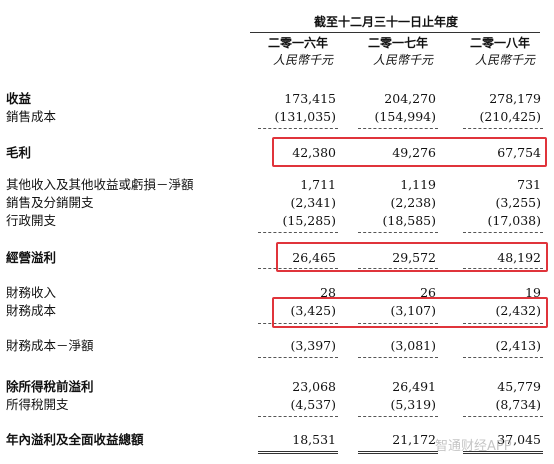  What do you see at coordinates (519, 386) in the screenshot?
I see `value-profit-before-tax-2018: 45,779` at bounding box center [519, 386].